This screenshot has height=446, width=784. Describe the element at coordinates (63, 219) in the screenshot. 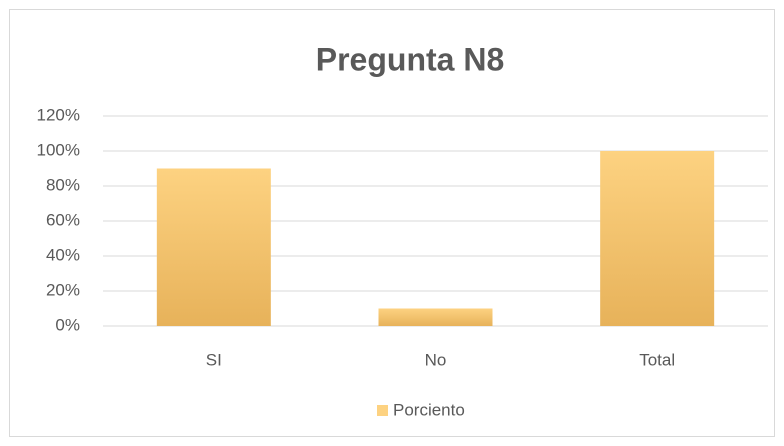

I see `y-tick-label: 60%` at that location.